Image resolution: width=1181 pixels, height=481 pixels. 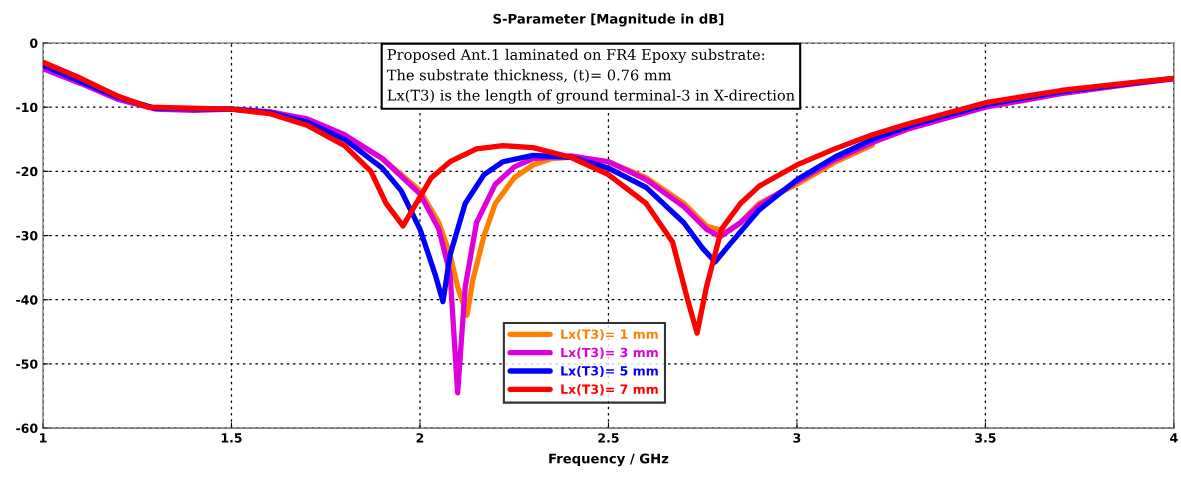 What do you see at coordinates (608, 438) in the screenshot?
I see `x-tick-label: 2.5` at bounding box center [608, 438].